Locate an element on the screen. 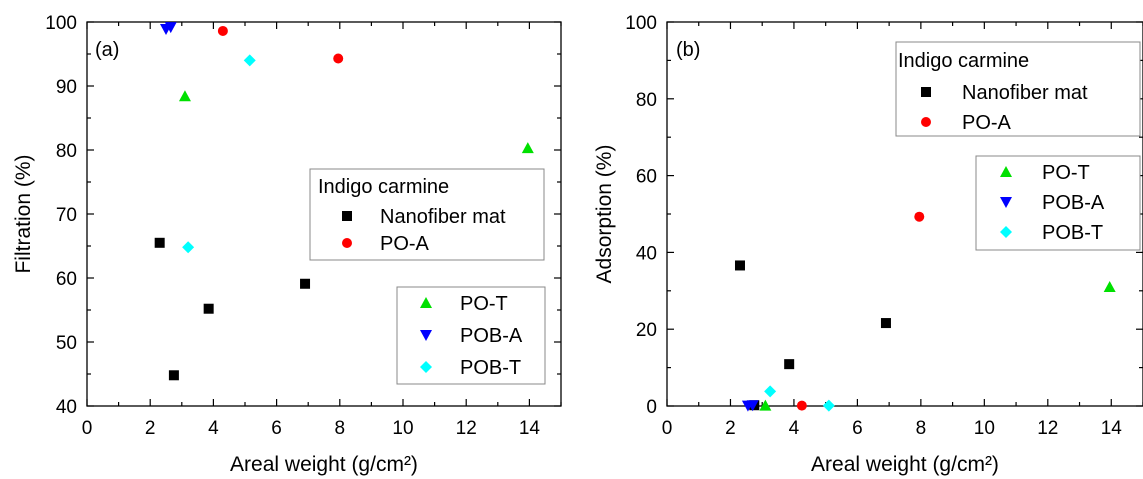  y-axis-title: Adsorption (%) is located at coordinates (604, 214).